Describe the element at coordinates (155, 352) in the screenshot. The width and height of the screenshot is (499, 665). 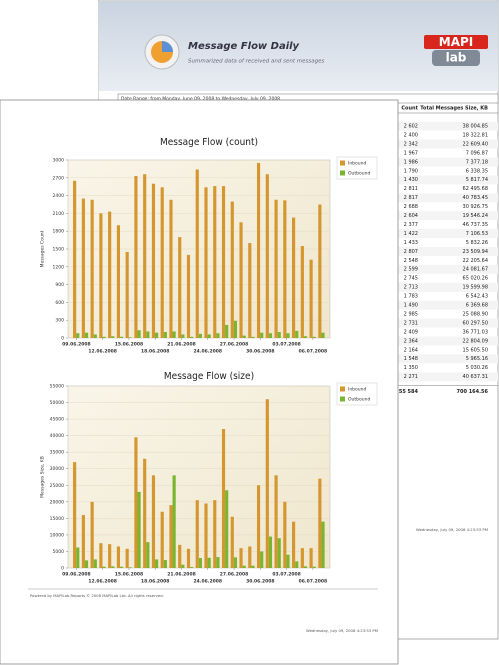
I see `x-tick-label: 18.06.2008` at that location.